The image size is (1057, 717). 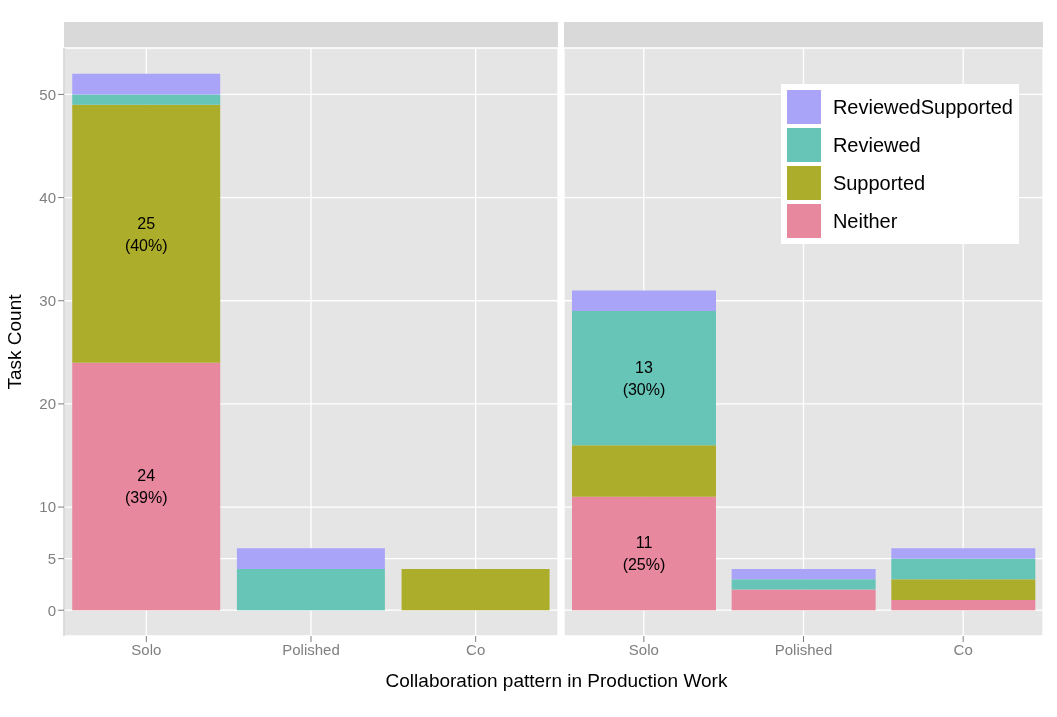 What do you see at coordinates (865, 221) in the screenshot?
I see `legend-label: Neither` at bounding box center [865, 221].